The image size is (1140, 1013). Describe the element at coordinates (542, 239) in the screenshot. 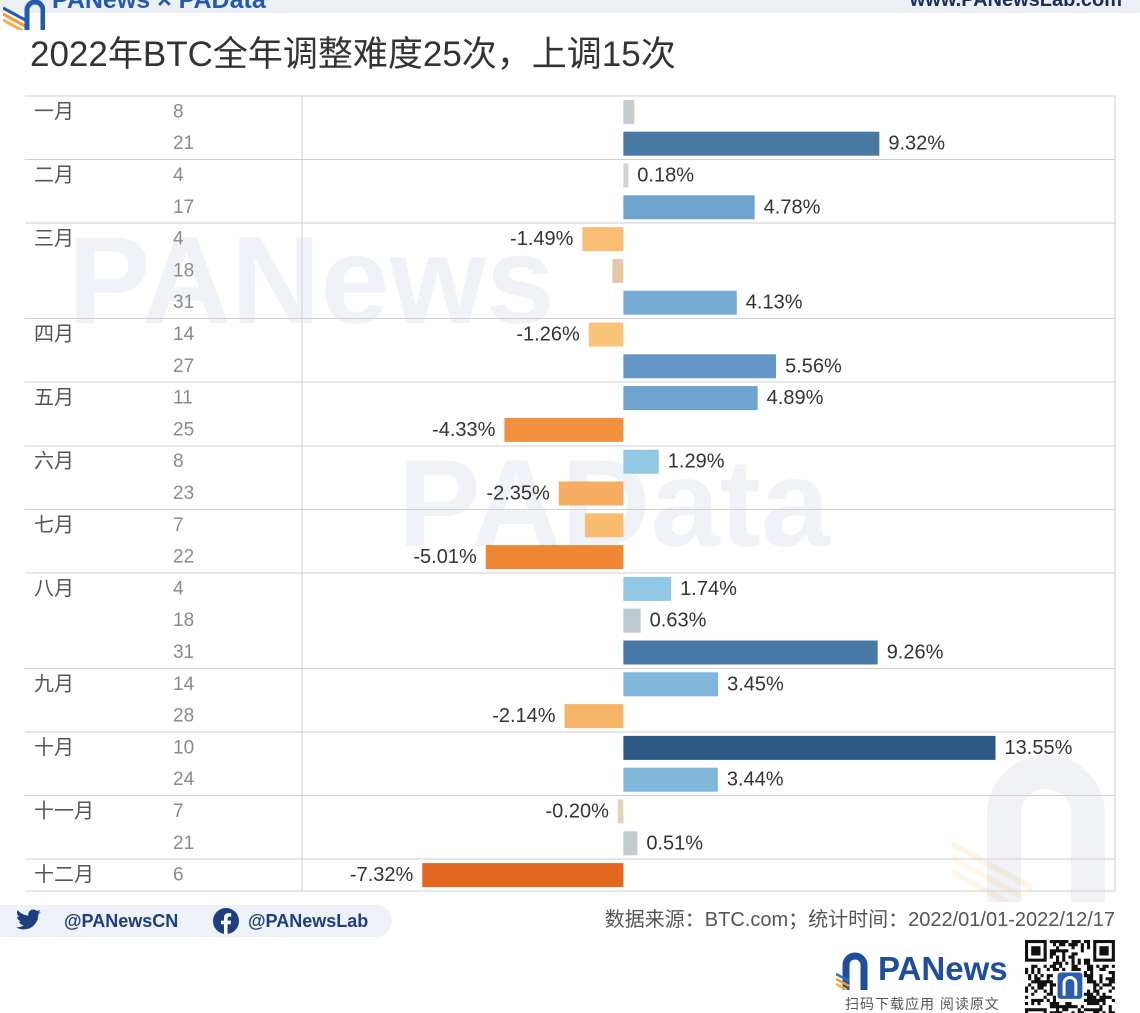

I see `value-label: -1.49%` at that location.